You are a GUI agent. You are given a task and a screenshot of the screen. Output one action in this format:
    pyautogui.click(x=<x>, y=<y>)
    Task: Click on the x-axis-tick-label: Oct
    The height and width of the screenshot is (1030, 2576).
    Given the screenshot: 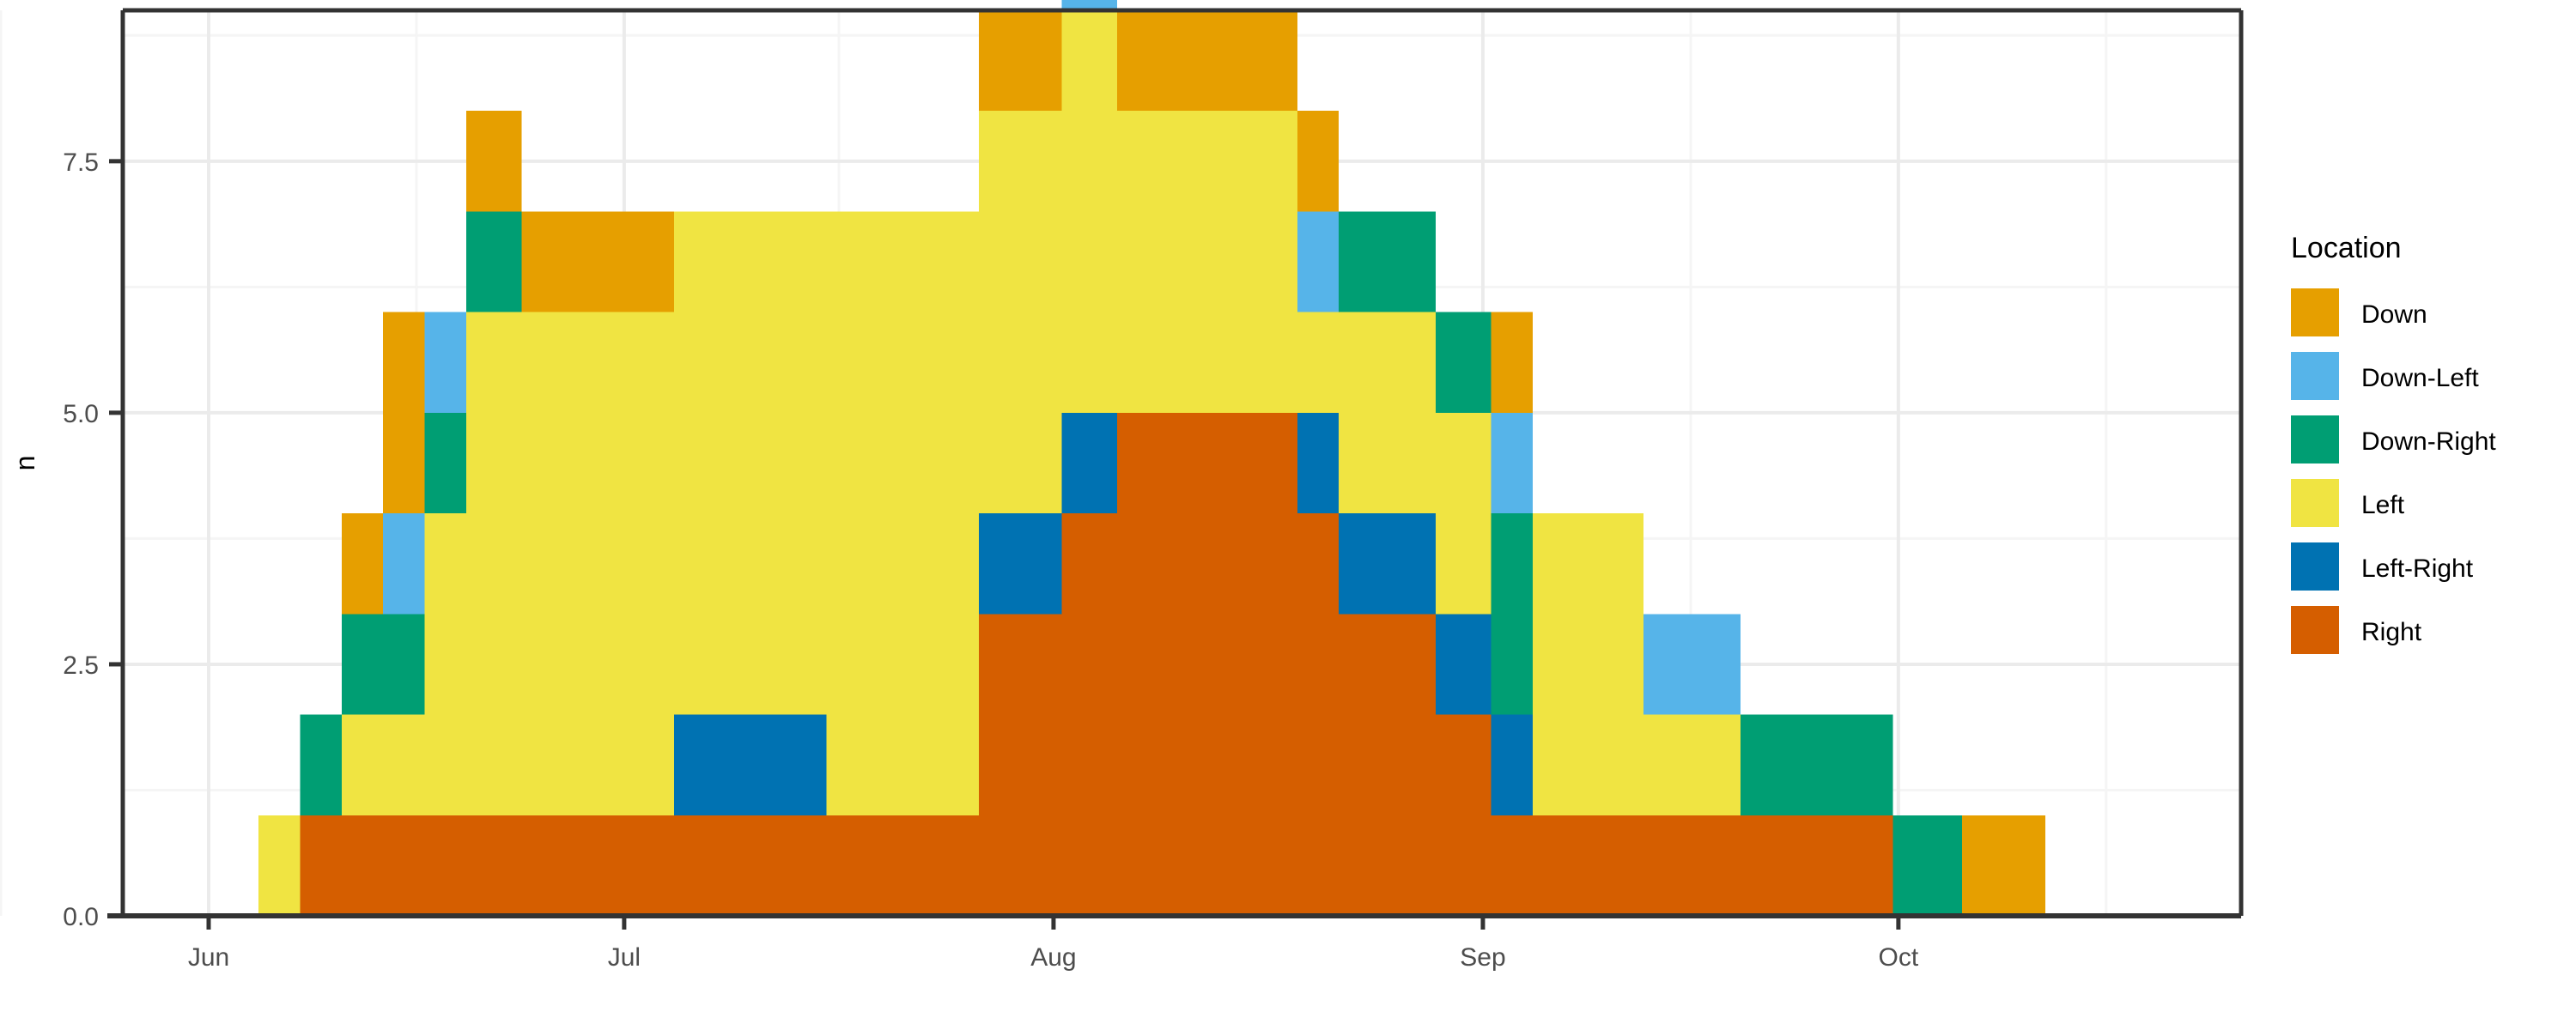 What is the action you would take?
    pyautogui.click(x=1899, y=957)
    